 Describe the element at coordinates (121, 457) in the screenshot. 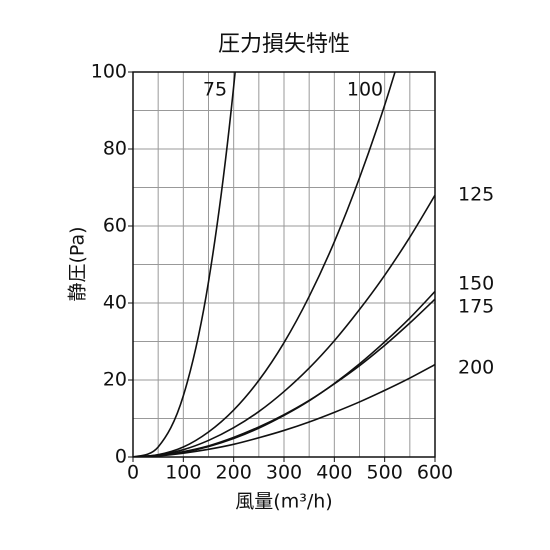

I see `y-tick-label: 0` at that location.